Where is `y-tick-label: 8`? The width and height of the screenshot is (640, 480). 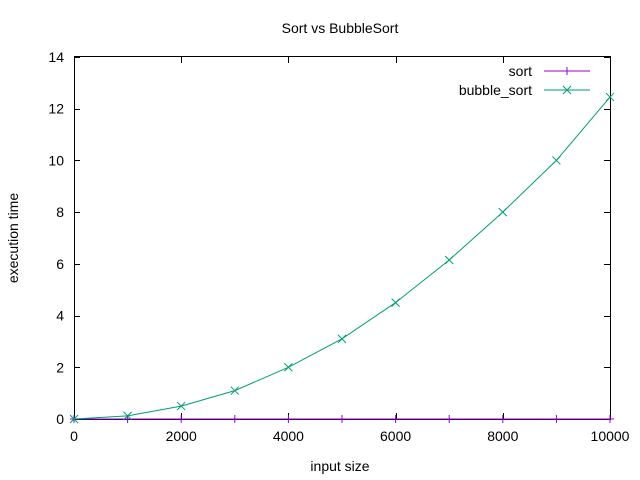 y-tick-label: 8 is located at coordinates (60, 212).